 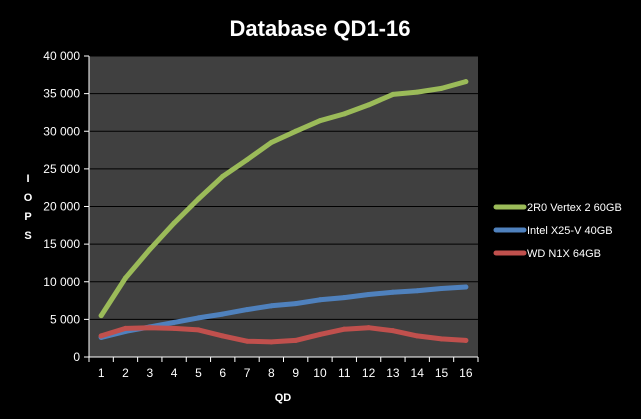 What do you see at coordinates (61, 282) in the screenshot?
I see `y-tick-label: 10 000` at bounding box center [61, 282].